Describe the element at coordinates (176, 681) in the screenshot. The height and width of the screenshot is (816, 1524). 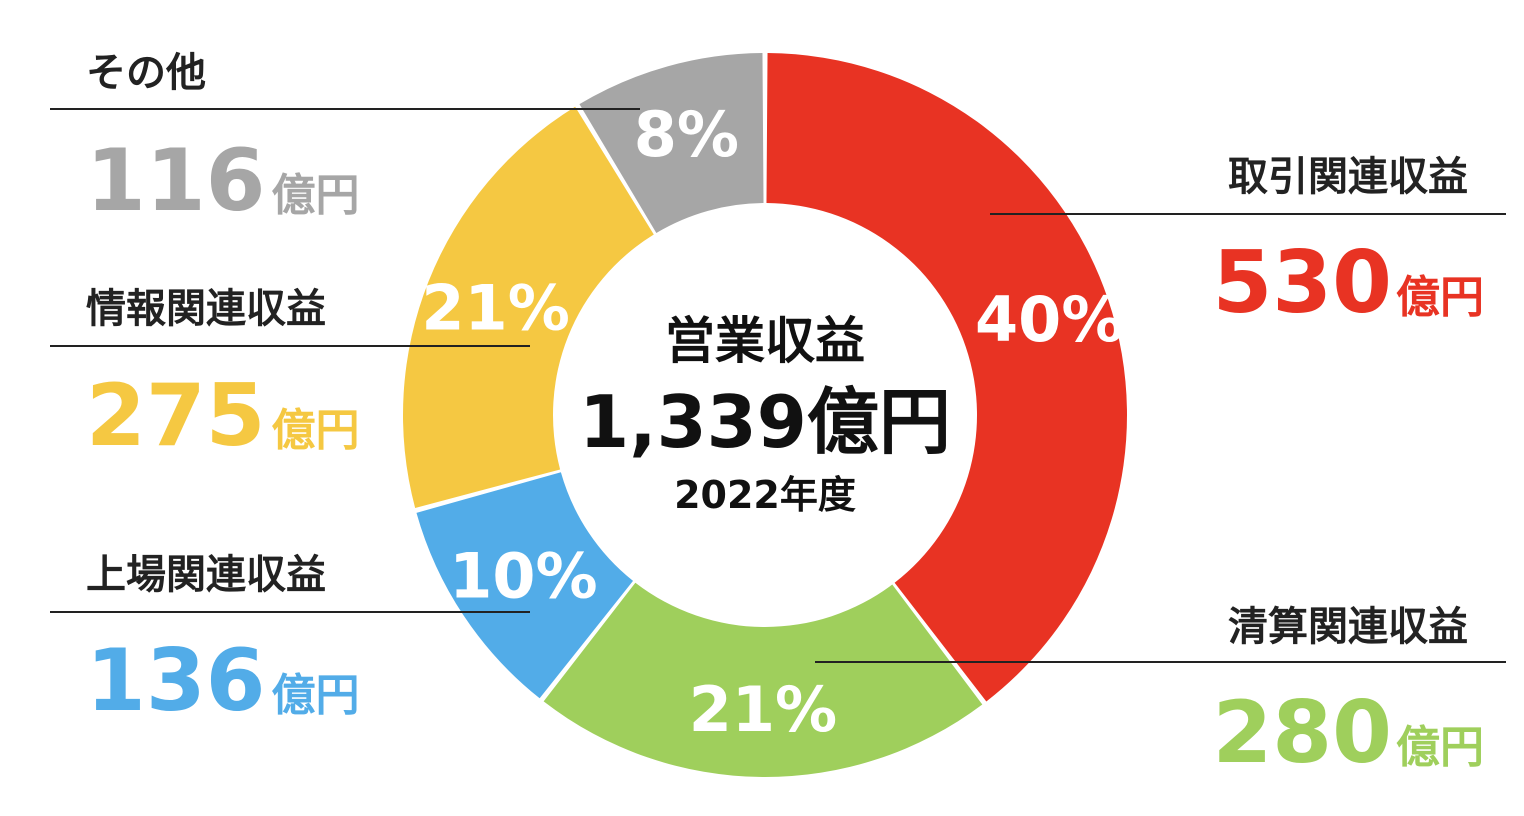
I see `category-value: 136` at that location.